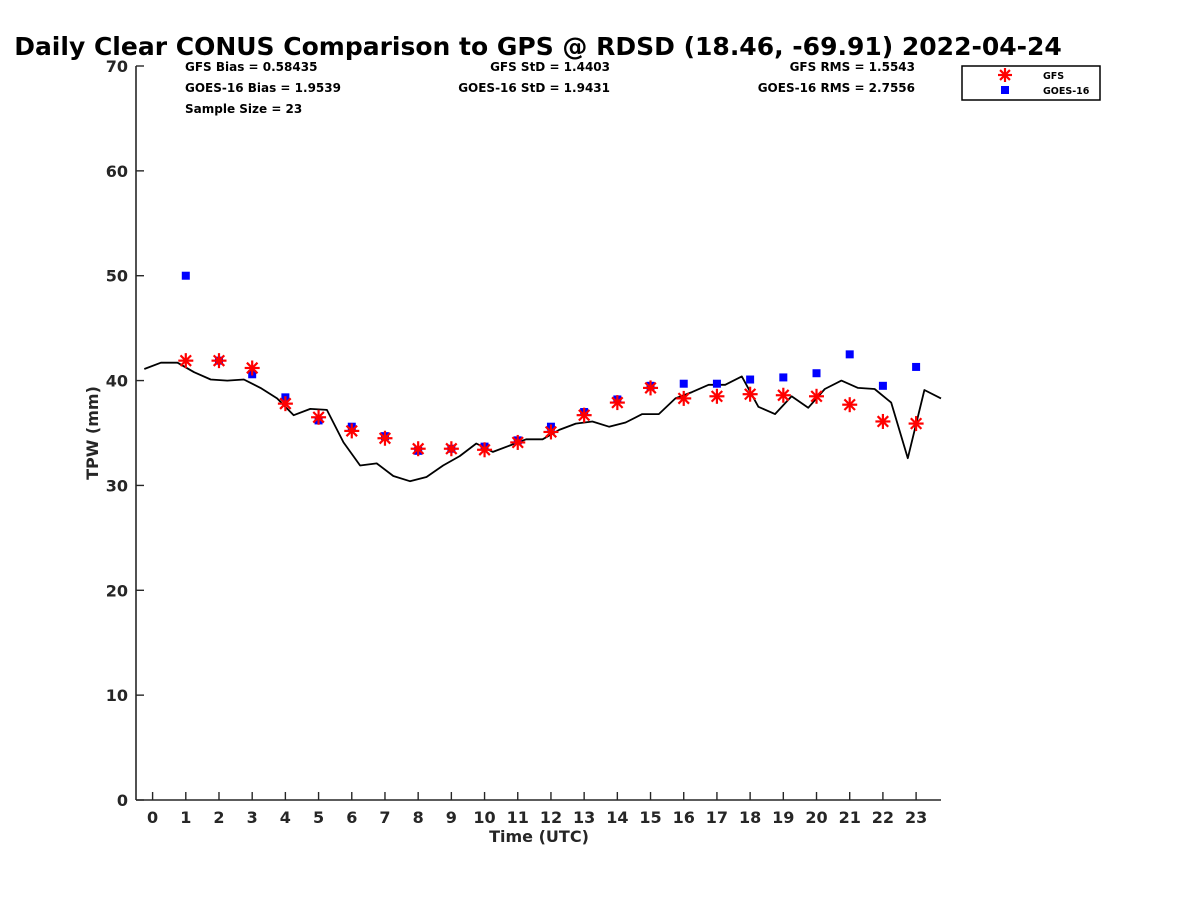 The width and height of the screenshot is (1200, 900). Describe the element at coordinates (534, 88) in the screenshot. I see `goes-std-stat: GOES-16 StD = 1.9431` at that location.